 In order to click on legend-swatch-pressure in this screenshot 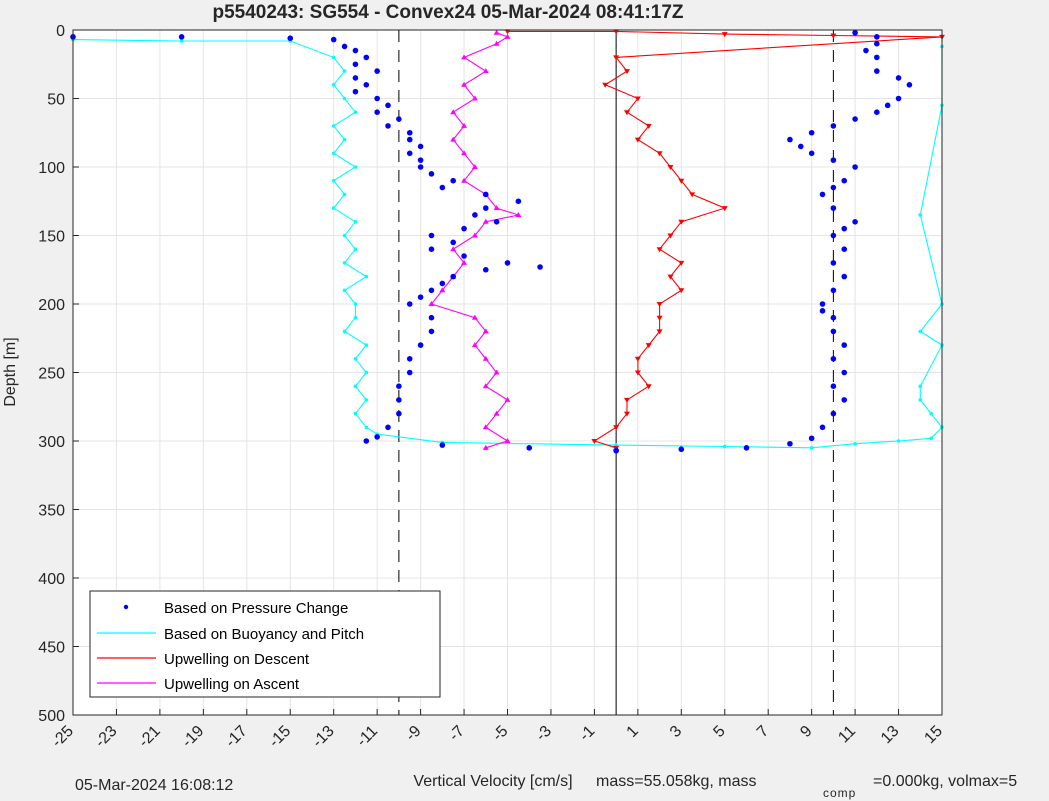, I will do `click(126, 607)`.